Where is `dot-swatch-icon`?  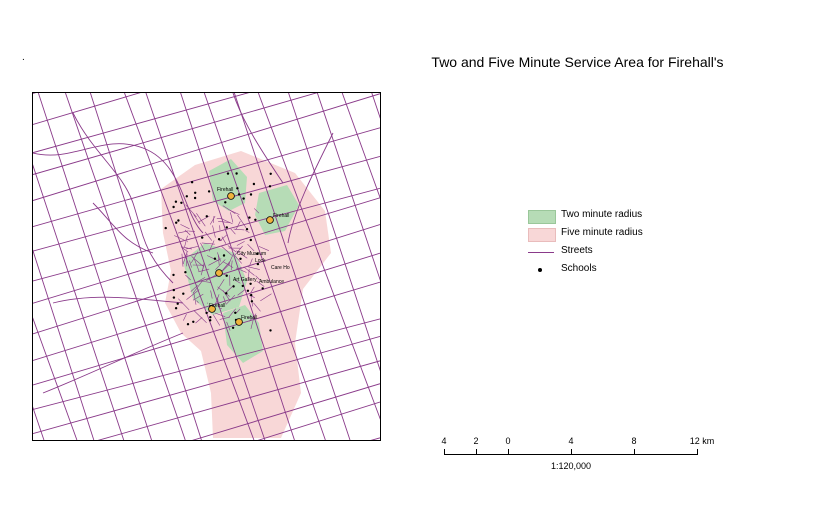
dot-swatch-icon is located at coordinates (540, 270).